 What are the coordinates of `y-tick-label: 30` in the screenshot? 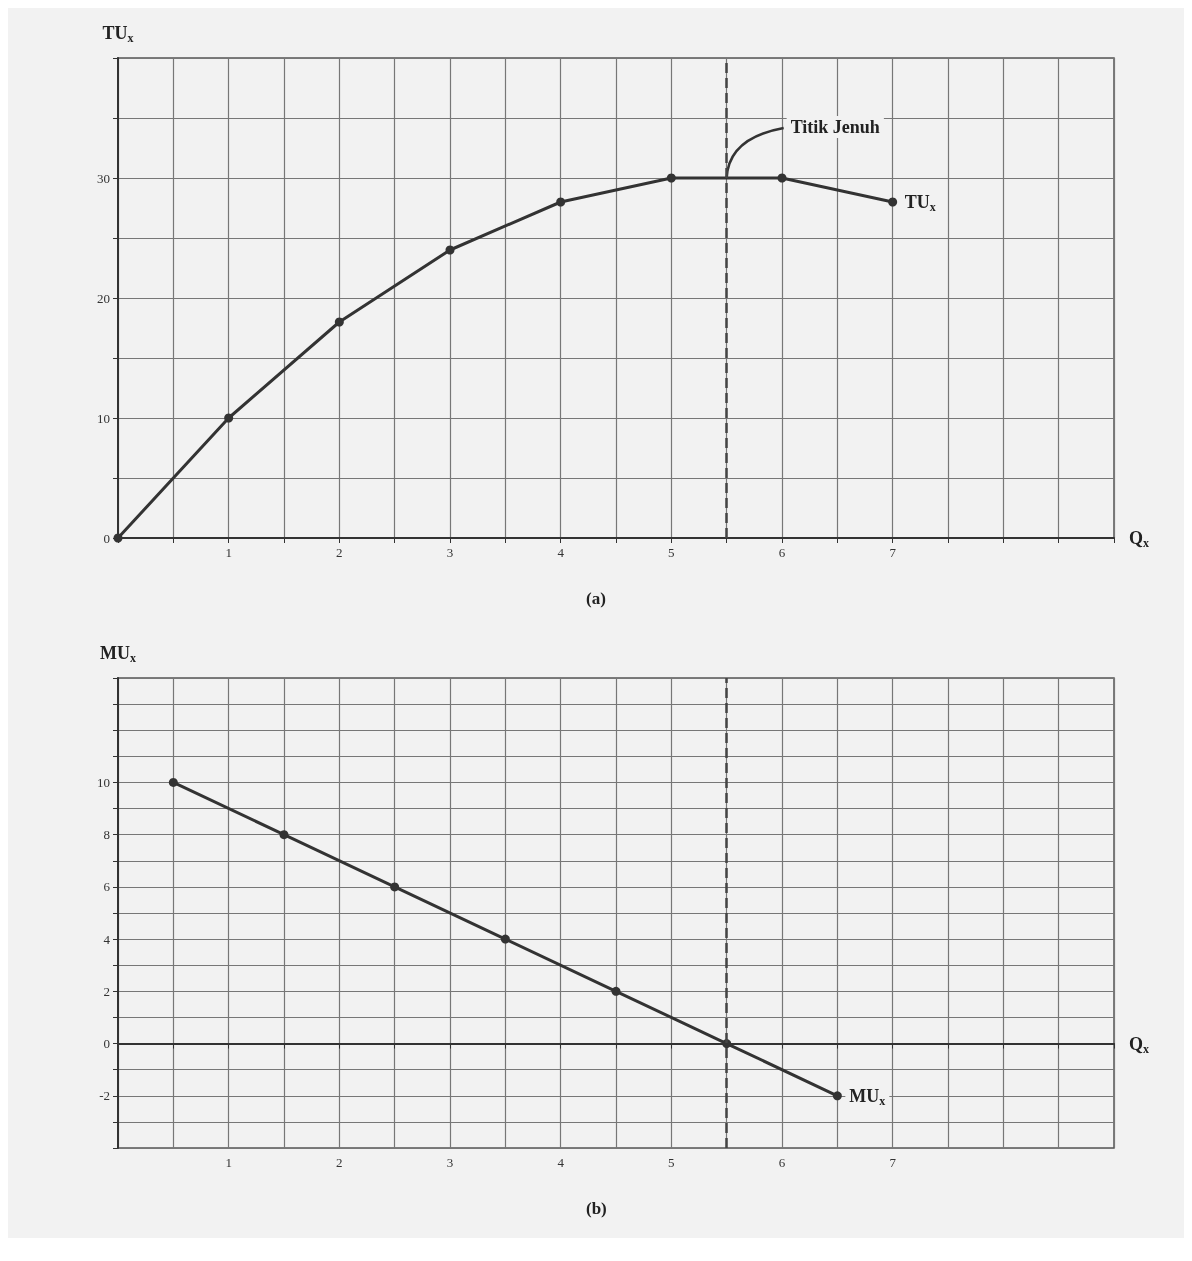 It's located at (103, 178).